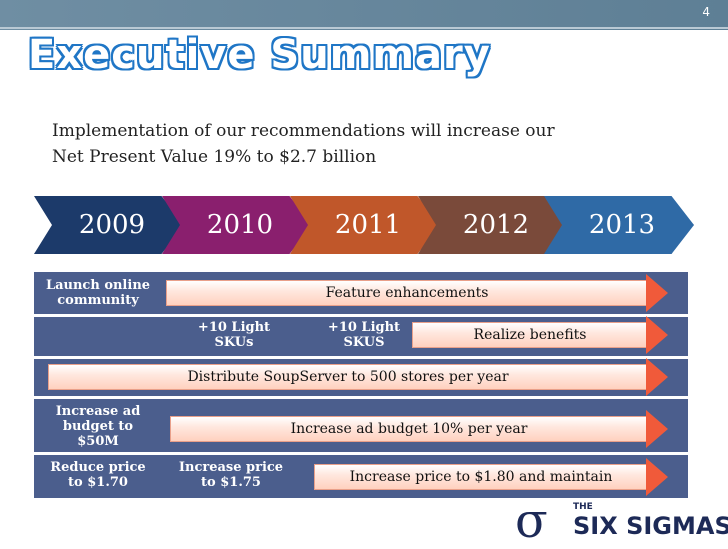  Describe the element at coordinates (98, 441) in the screenshot. I see `row4-label-line-3: $50M` at that location.